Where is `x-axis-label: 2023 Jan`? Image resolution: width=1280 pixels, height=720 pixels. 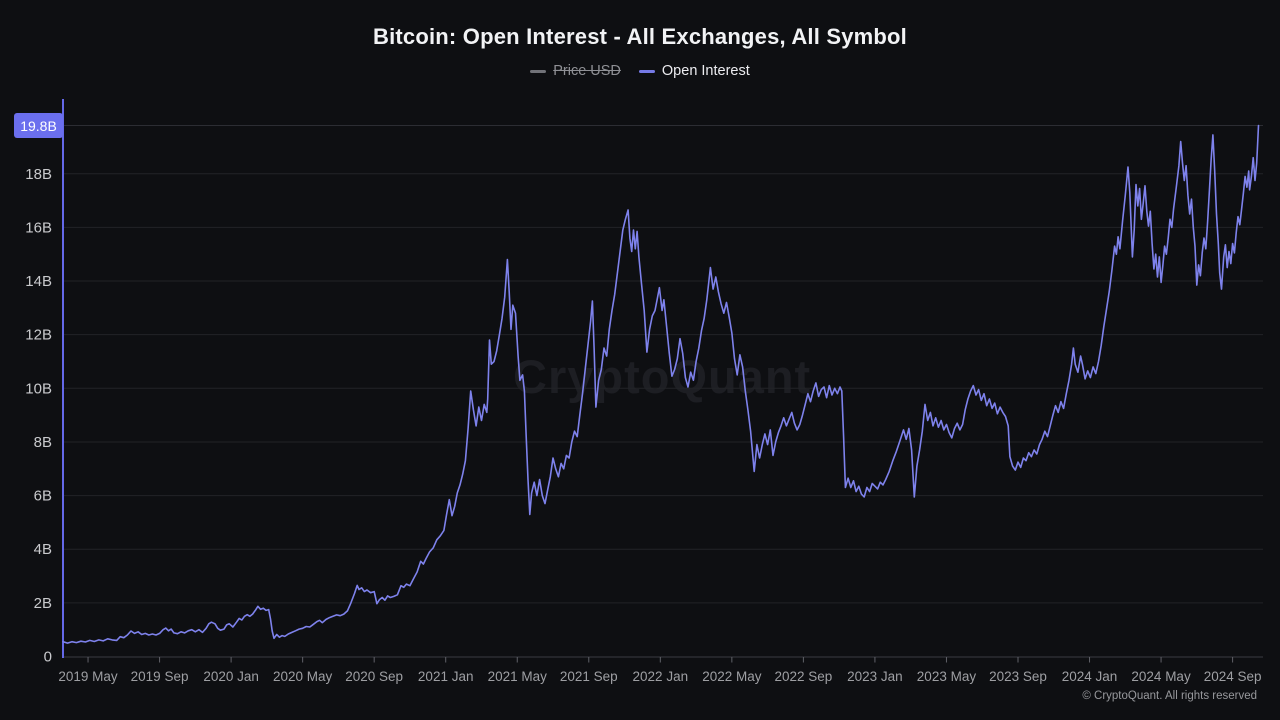 x-axis-label: 2023 Jan is located at coordinates (875, 676).